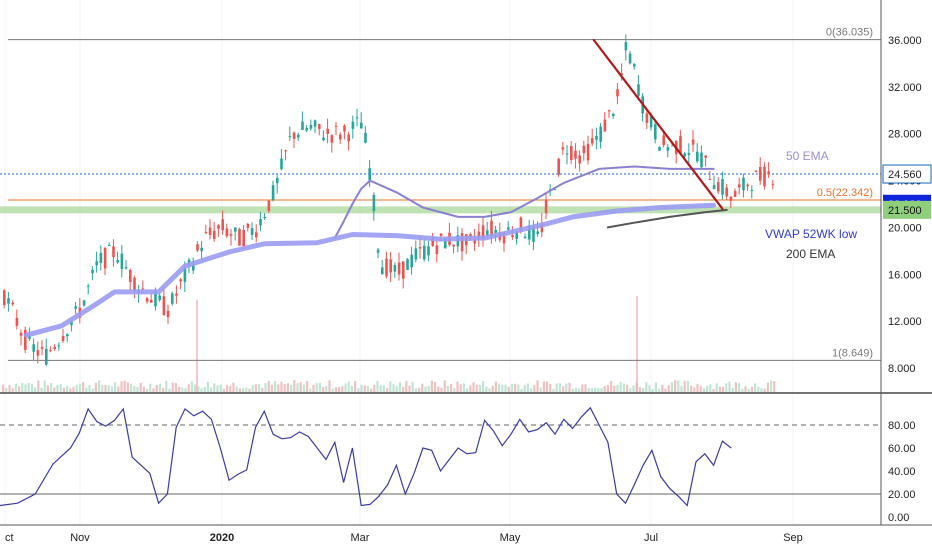  What do you see at coordinates (898, 518) in the screenshot?
I see `rsi-tick-label: 0.00` at bounding box center [898, 518].